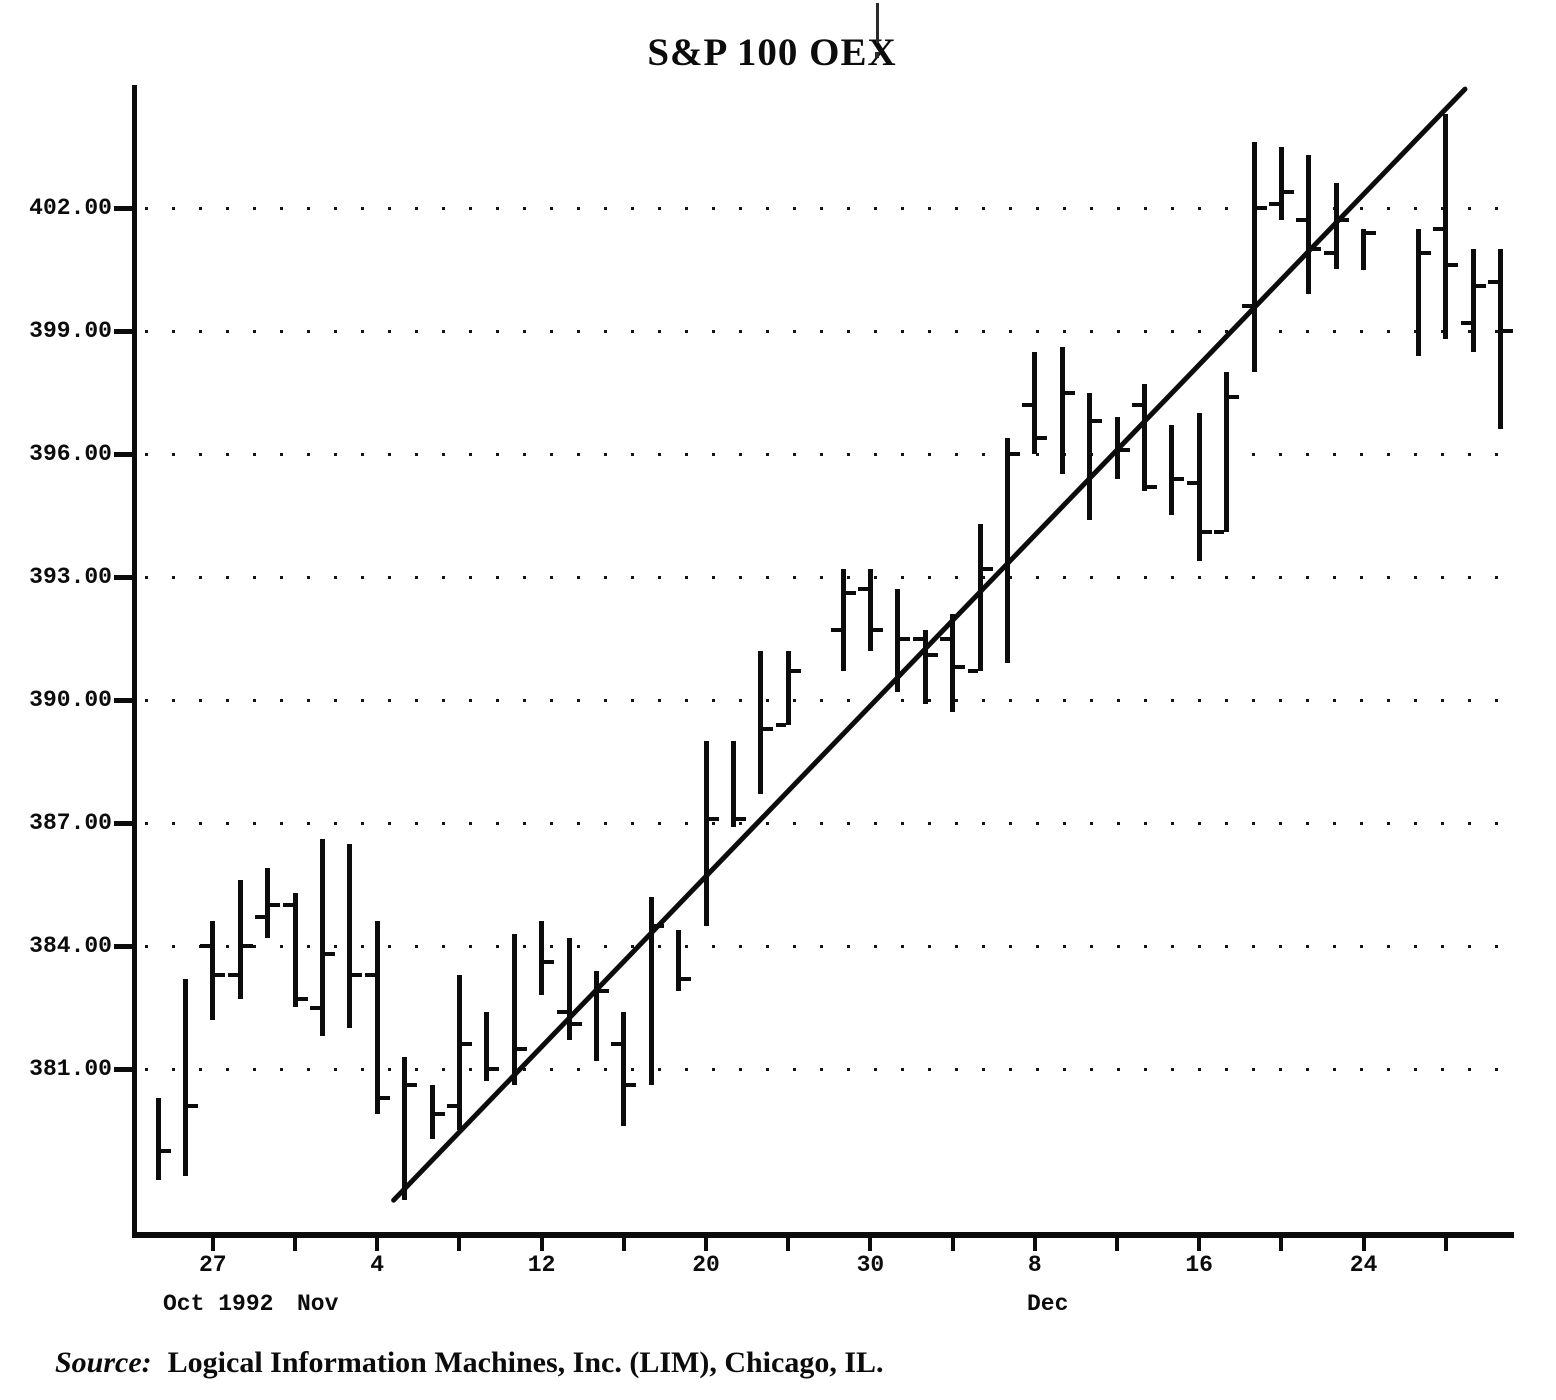  What do you see at coordinates (70, 577) in the screenshot?
I see `y-axis-label-393: 393.00` at bounding box center [70, 577].